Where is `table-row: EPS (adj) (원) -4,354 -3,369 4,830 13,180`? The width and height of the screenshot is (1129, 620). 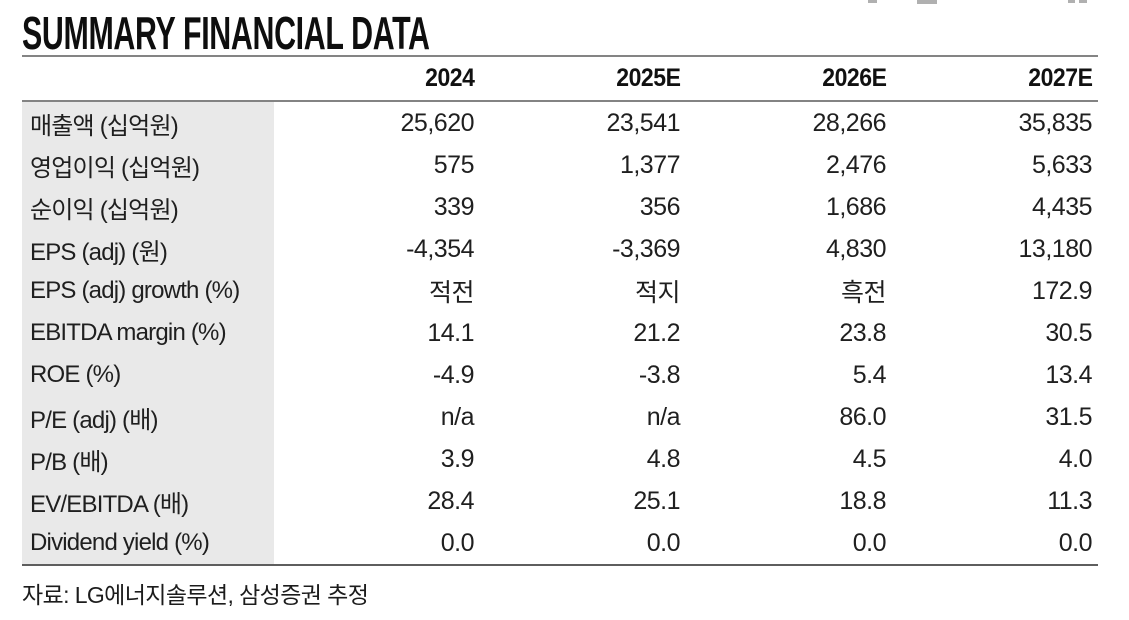
table-row: EPS (adj) (원) -4,354 -3,369 4,830 13,180 is located at coordinates (560, 249).